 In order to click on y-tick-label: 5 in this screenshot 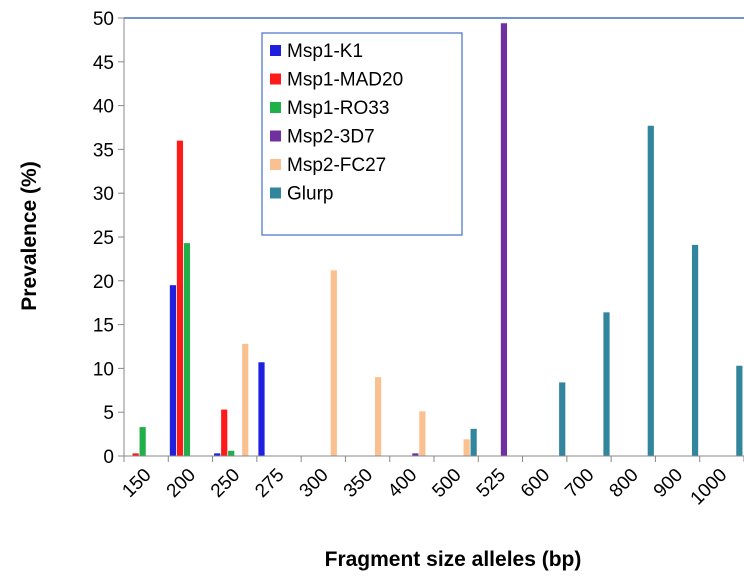, I will do `click(108, 413)`.